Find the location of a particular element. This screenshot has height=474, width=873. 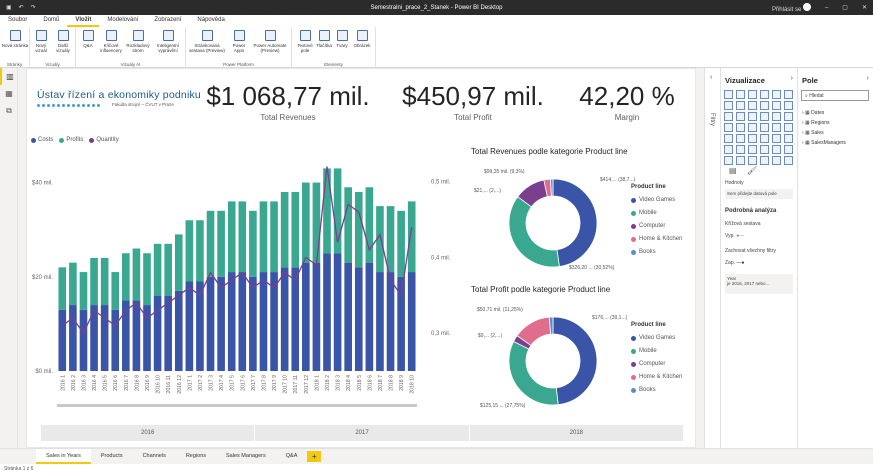

menu-file: Soubor is located at coordinates (18, 20).